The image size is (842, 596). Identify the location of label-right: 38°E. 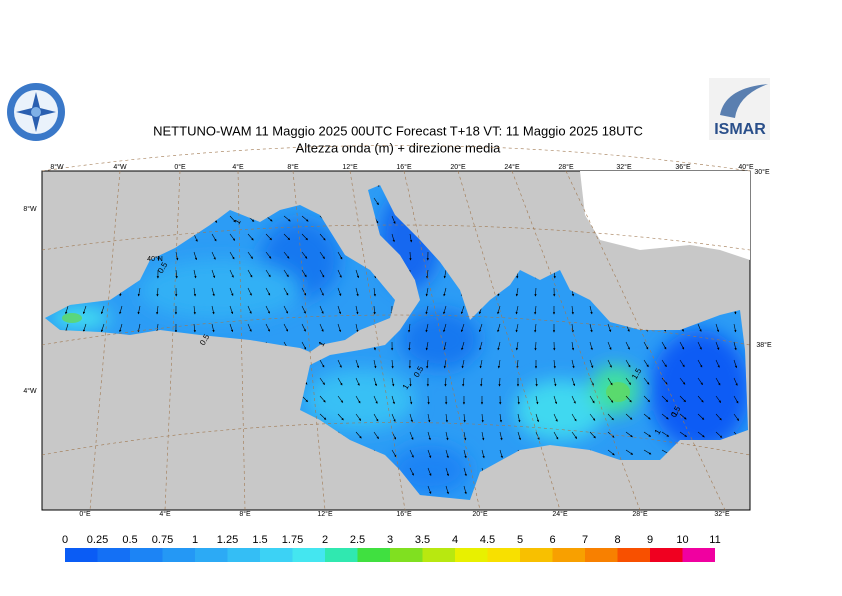
(764, 345).